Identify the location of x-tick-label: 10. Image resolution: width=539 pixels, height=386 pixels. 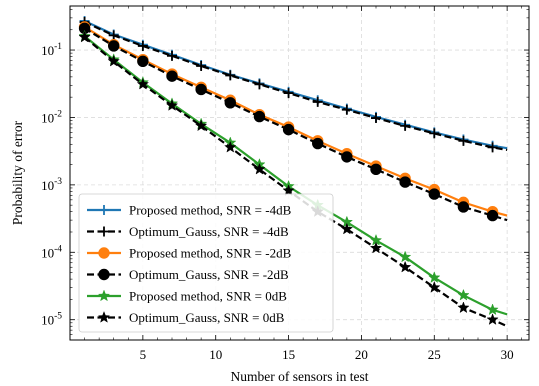
(215, 354).